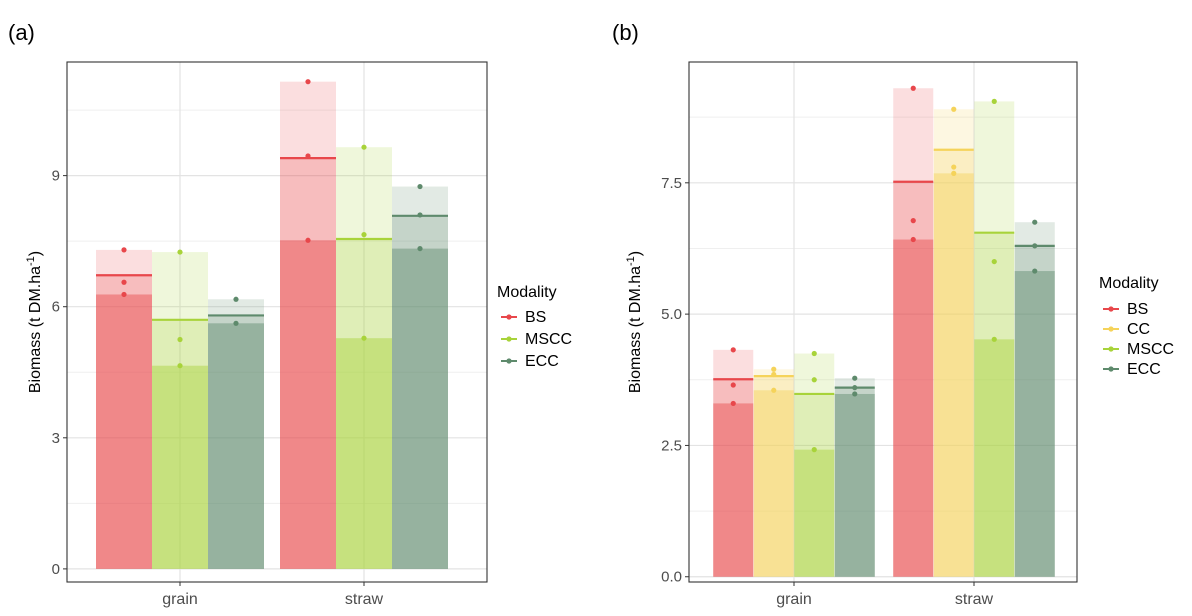 The height and width of the screenshot is (616, 1192). I want to click on bar-mean-CC-straw, so click(953, 363).